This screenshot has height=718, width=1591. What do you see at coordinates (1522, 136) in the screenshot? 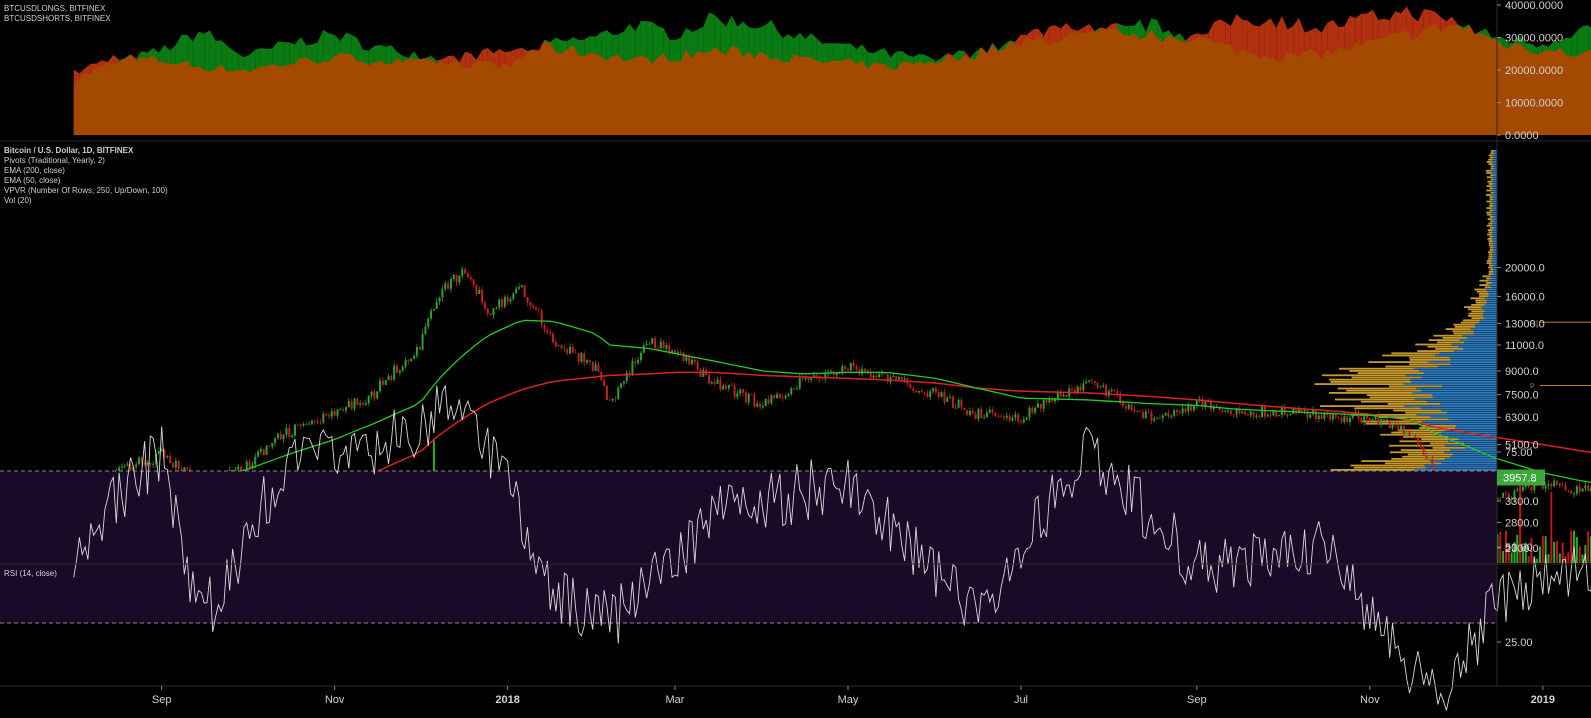
I see `top-axis-tick-label: 0.0000` at bounding box center [1522, 136].